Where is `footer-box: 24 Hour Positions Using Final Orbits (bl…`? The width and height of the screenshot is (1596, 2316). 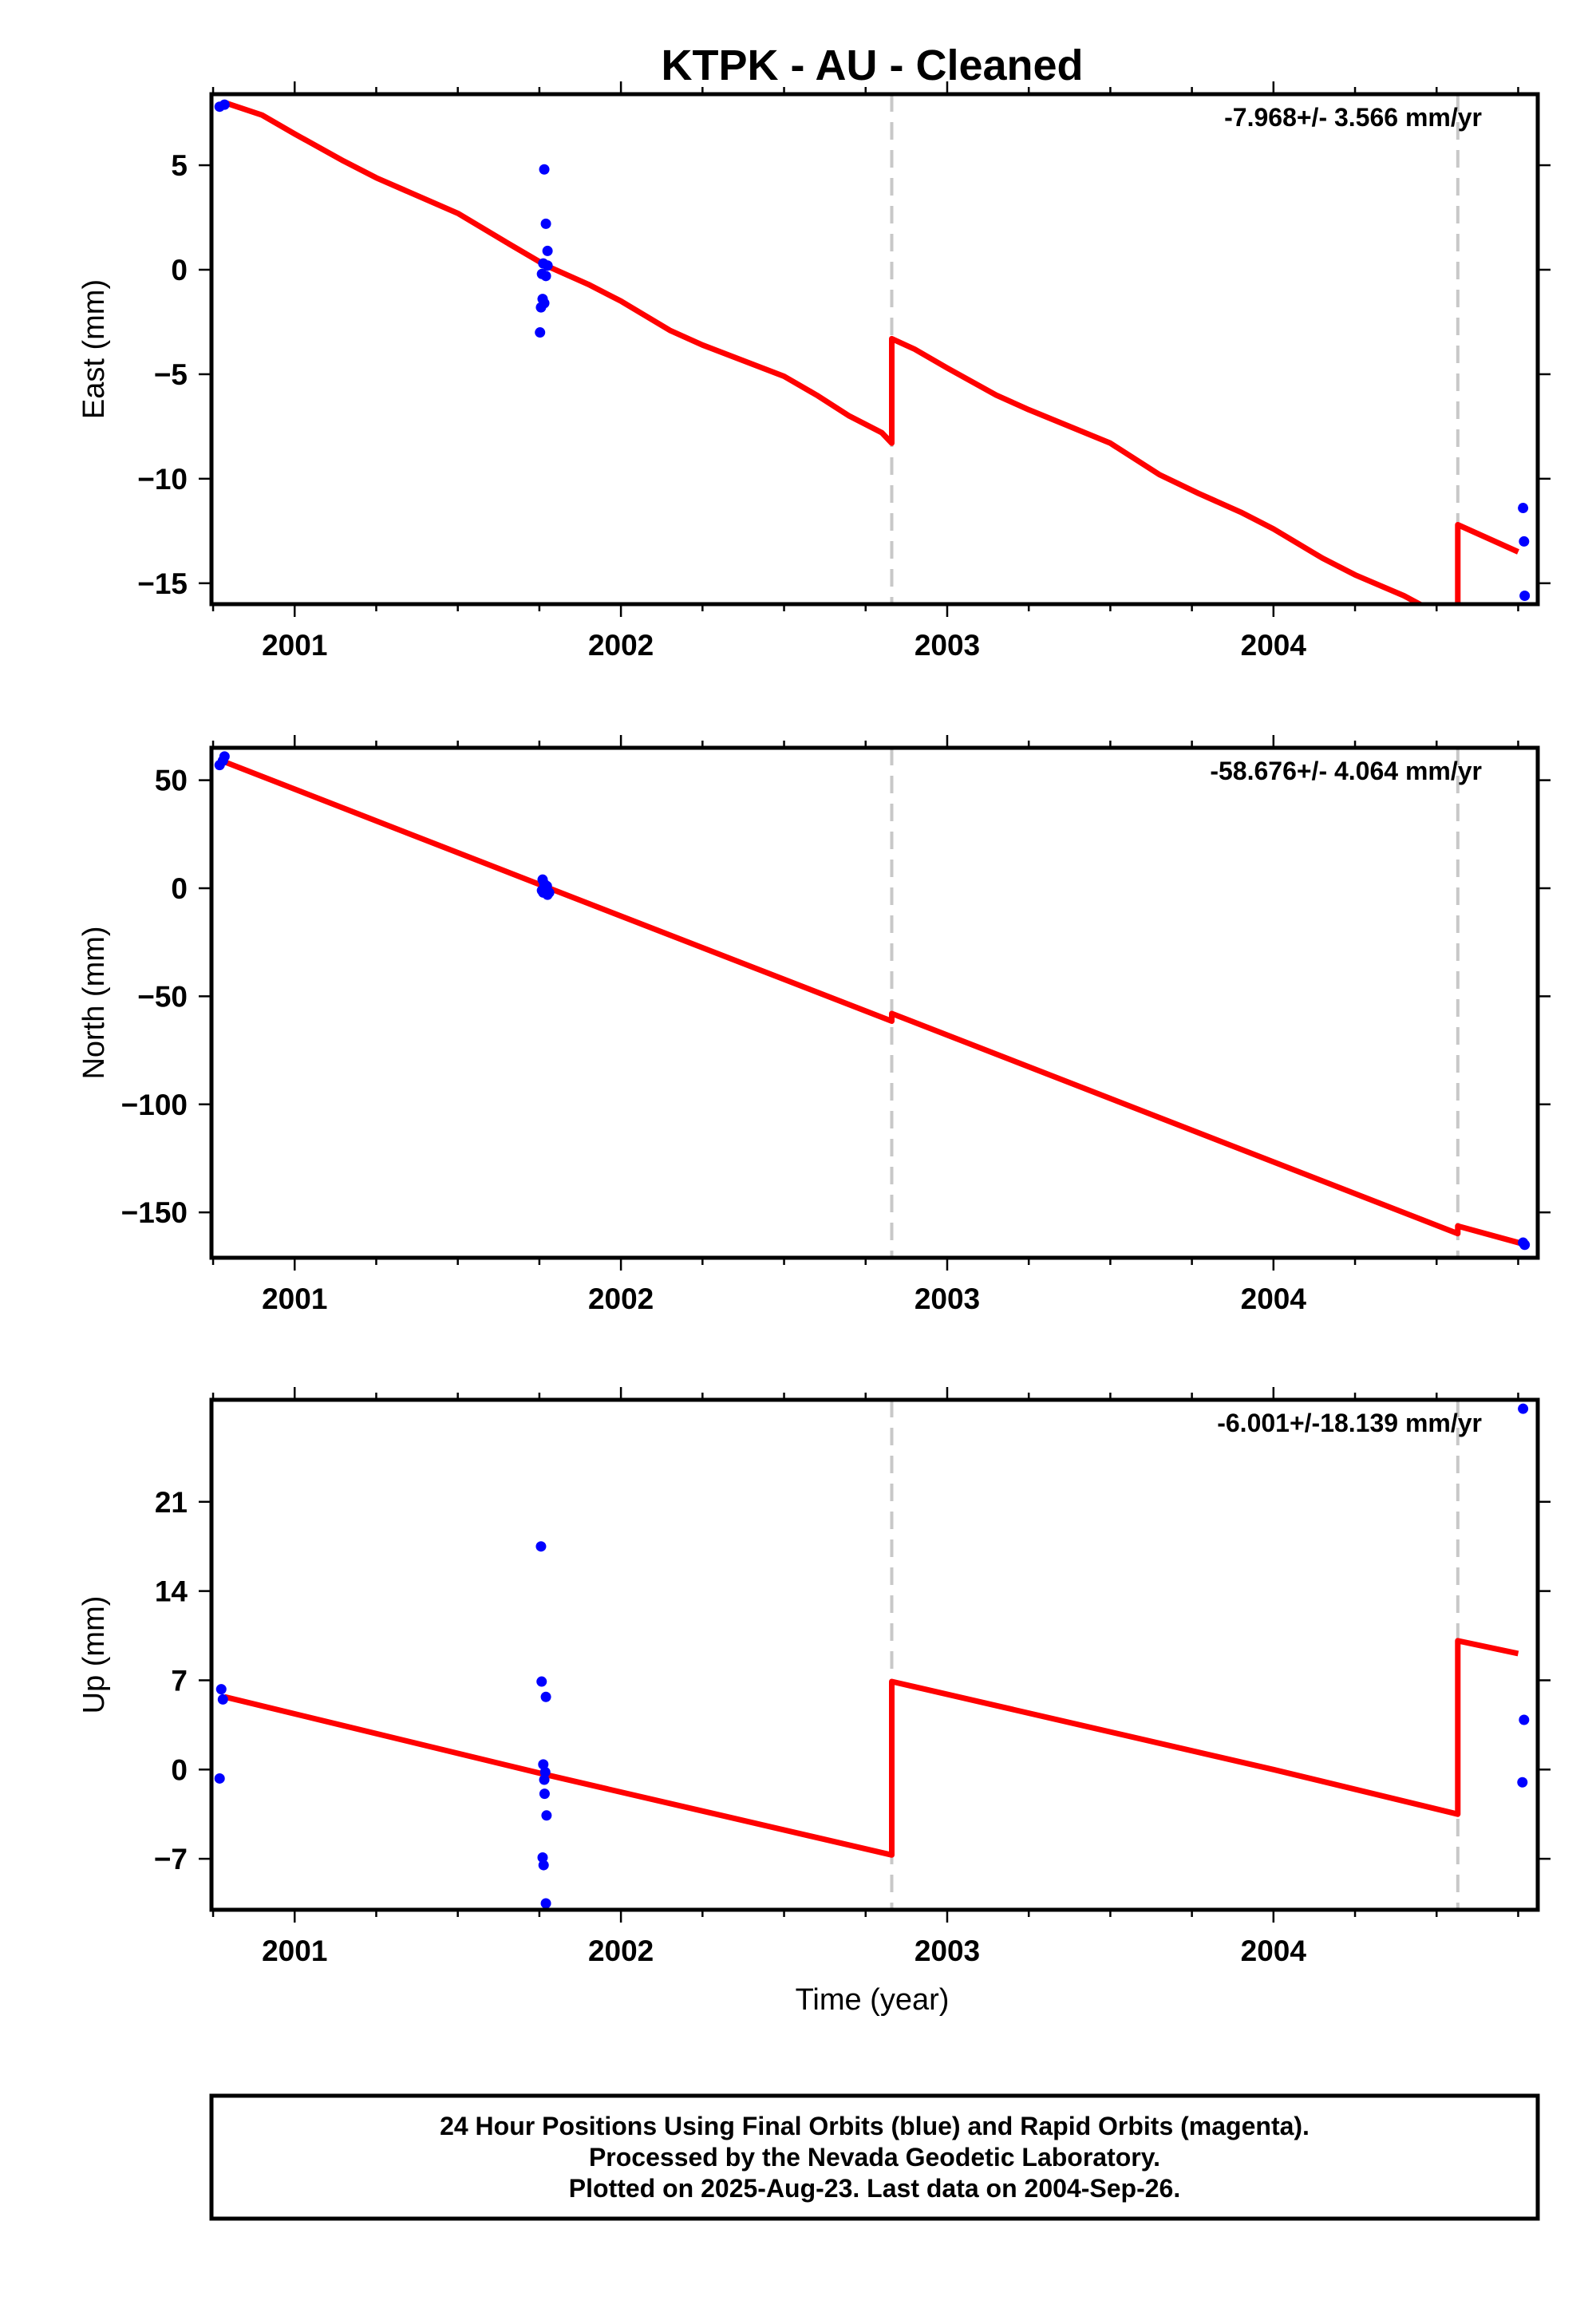
footer-box: 24 Hour Positions Using Final Orbits (bl… is located at coordinates (874, 2157).